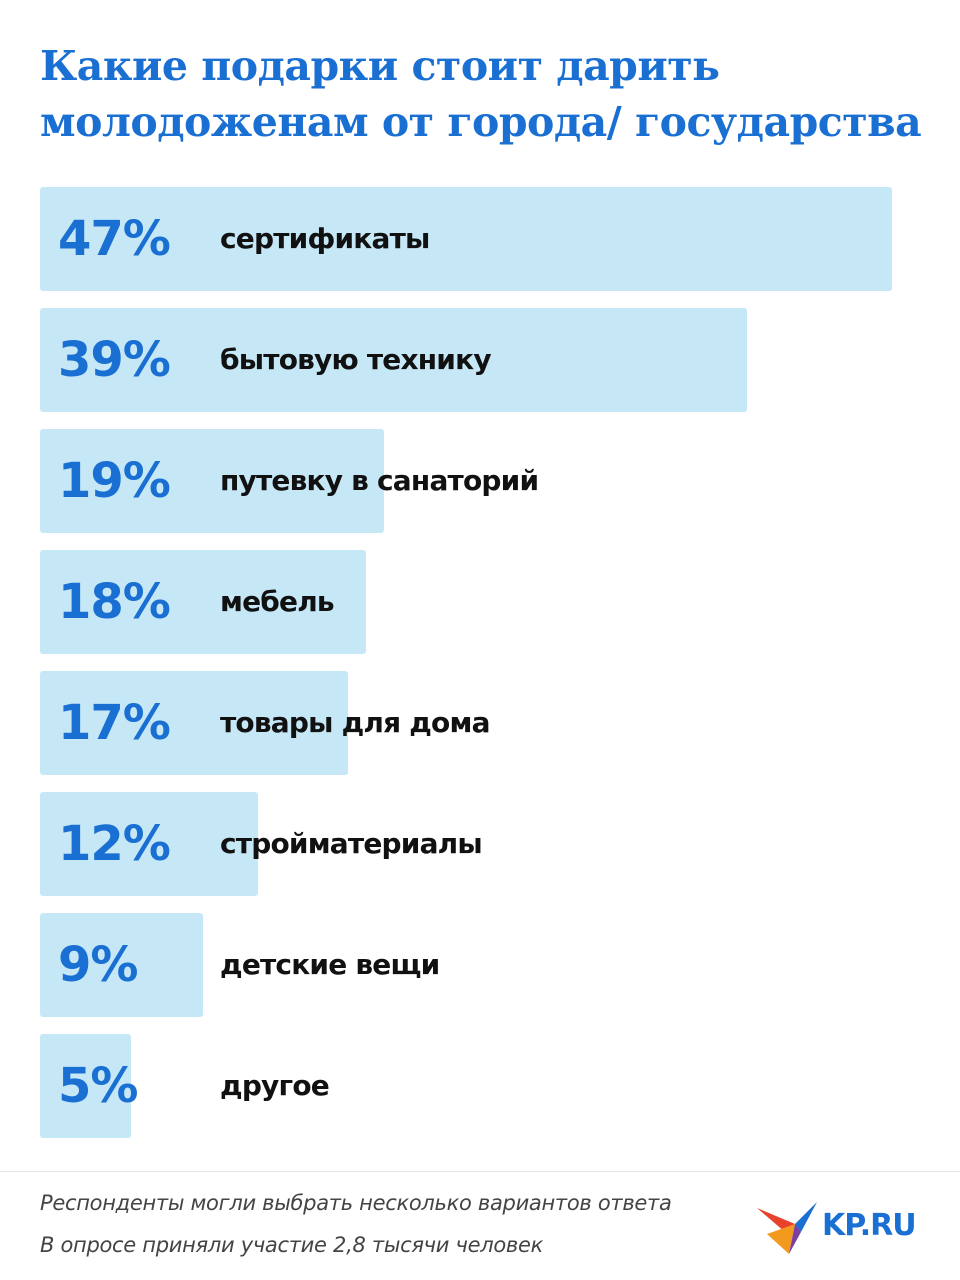 The image size is (960, 1280). What do you see at coordinates (480, 1171) in the screenshot?
I see `separator` at bounding box center [480, 1171].